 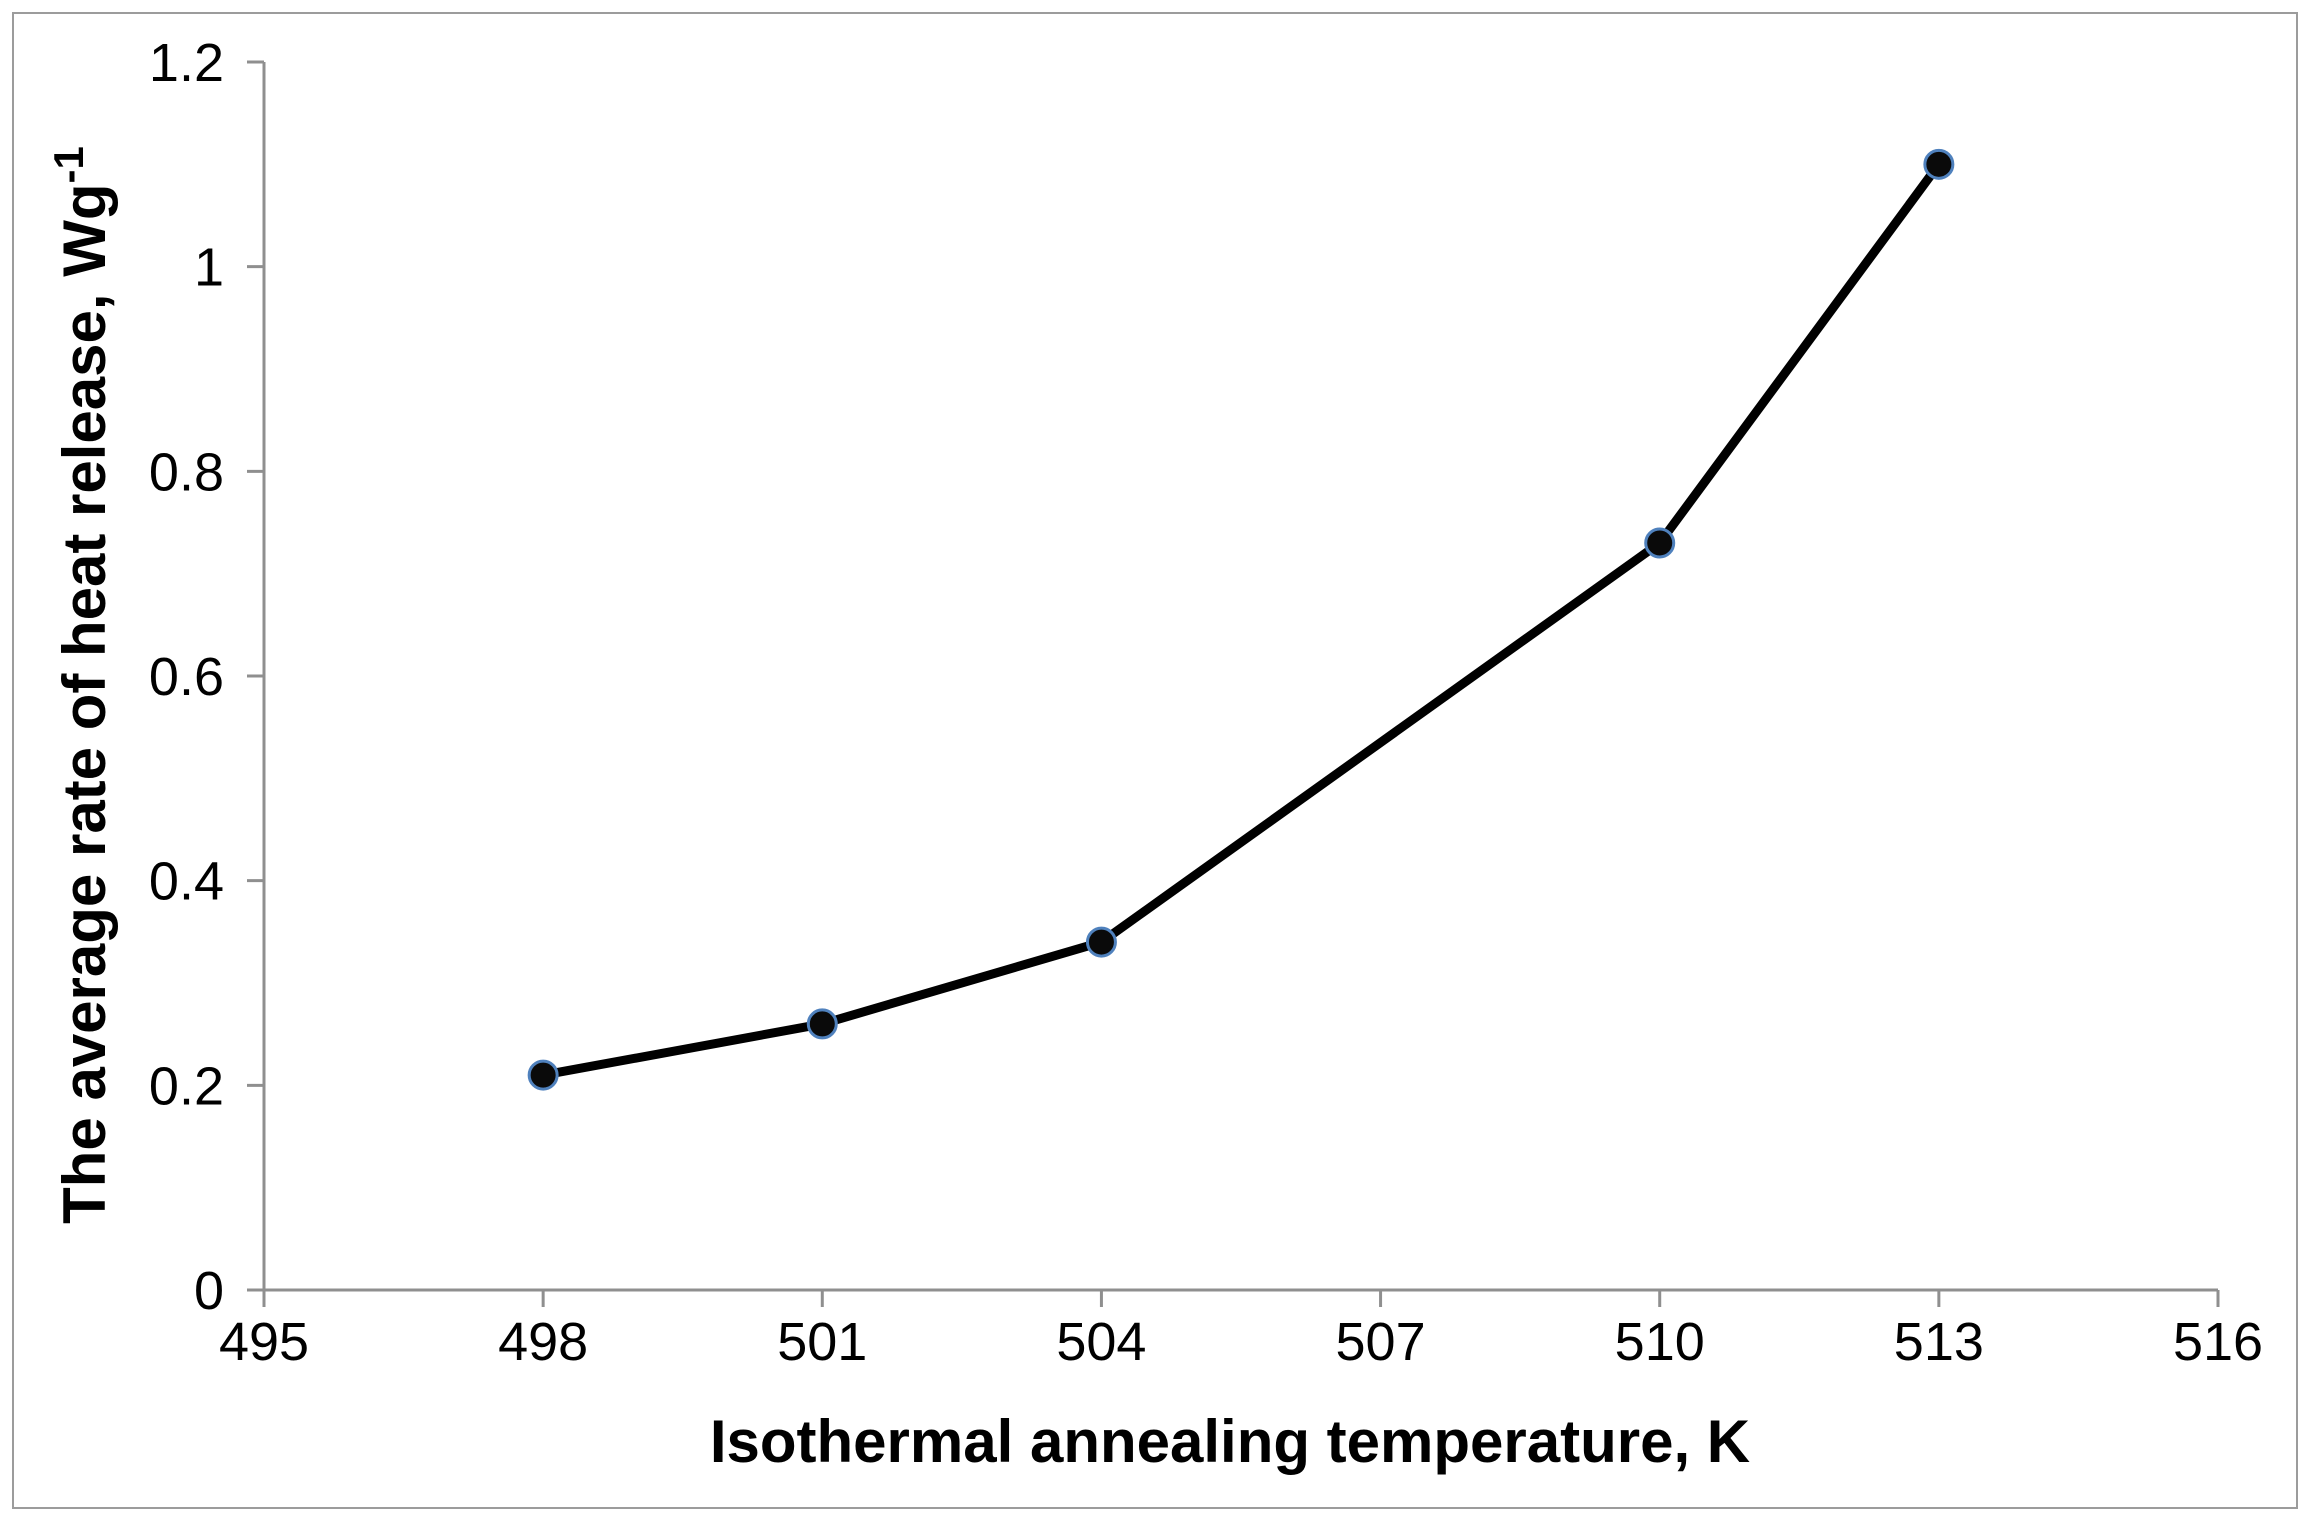 What do you see at coordinates (1660, 1342) in the screenshot?
I see `x-tick-label: 510` at bounding box center [1660, 1342].